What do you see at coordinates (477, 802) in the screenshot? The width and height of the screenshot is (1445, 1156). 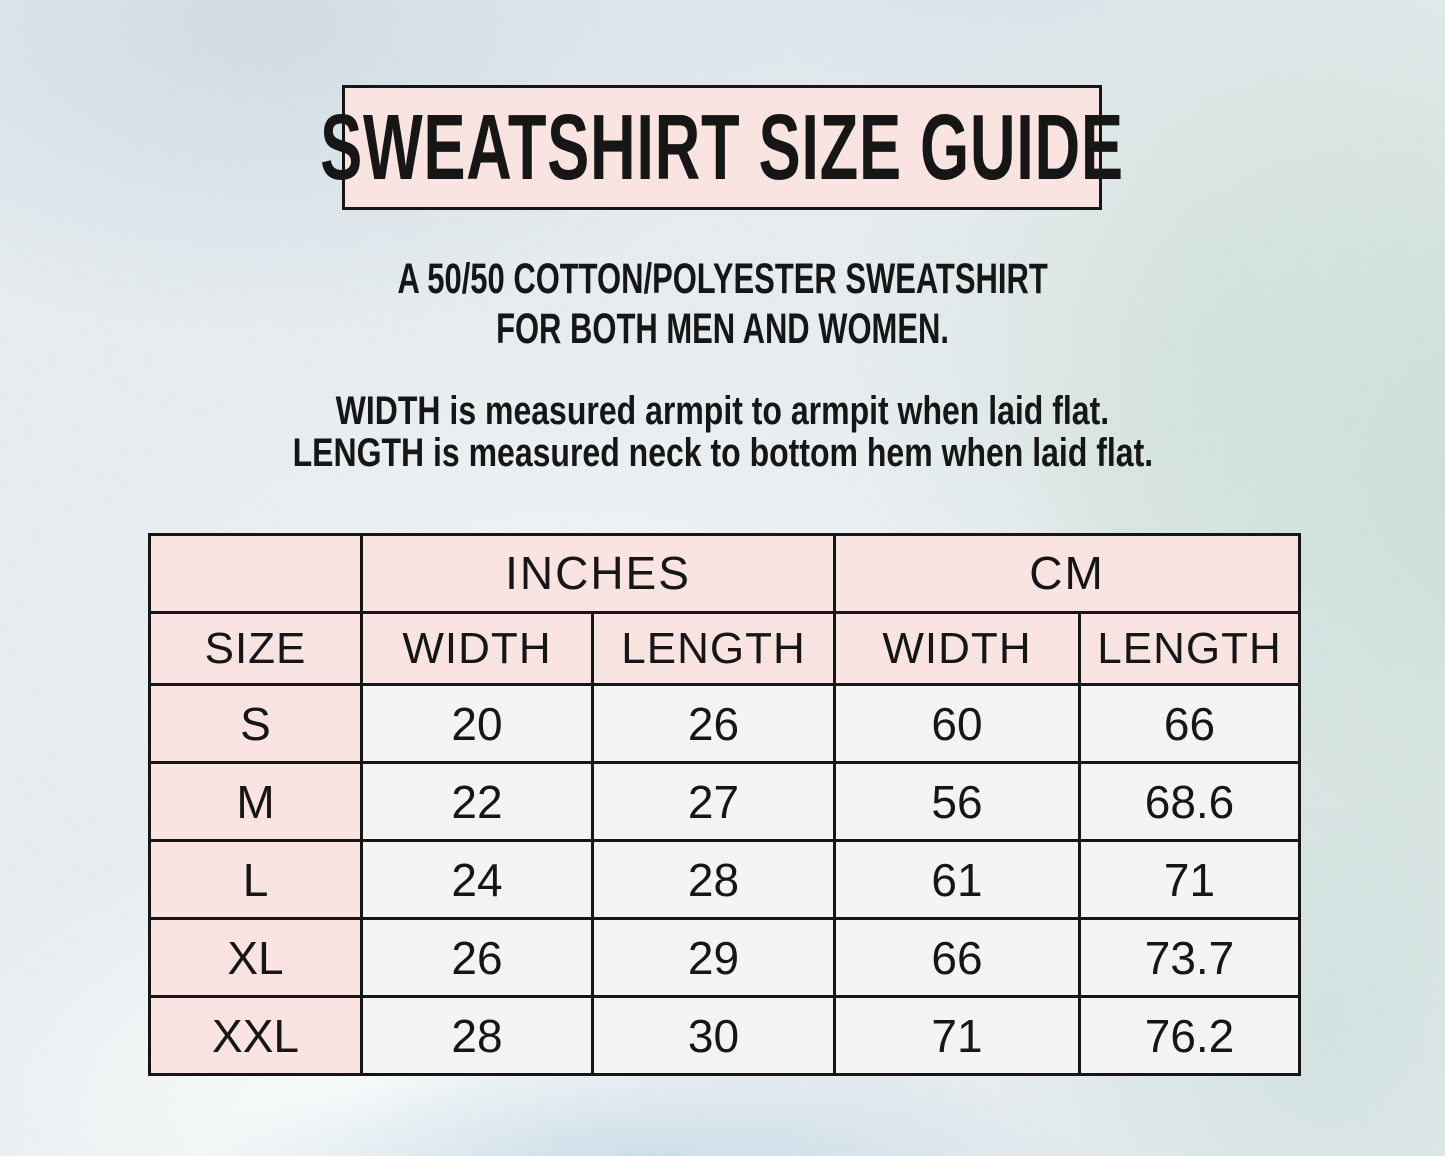 I see `width-inches-value: 22` at bounding box center [477, 802].